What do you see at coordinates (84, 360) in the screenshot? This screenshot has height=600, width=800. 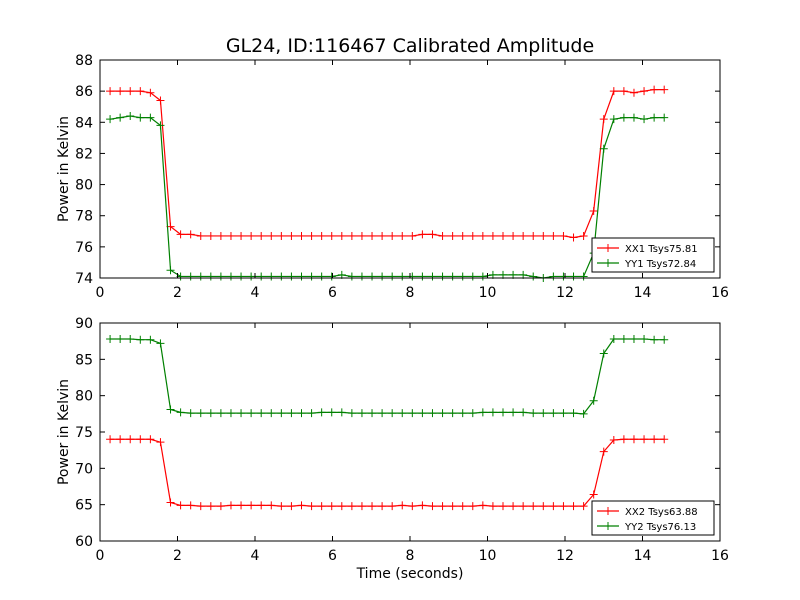 I see `y-tick-label: 85` at bounding box center [84, 360].